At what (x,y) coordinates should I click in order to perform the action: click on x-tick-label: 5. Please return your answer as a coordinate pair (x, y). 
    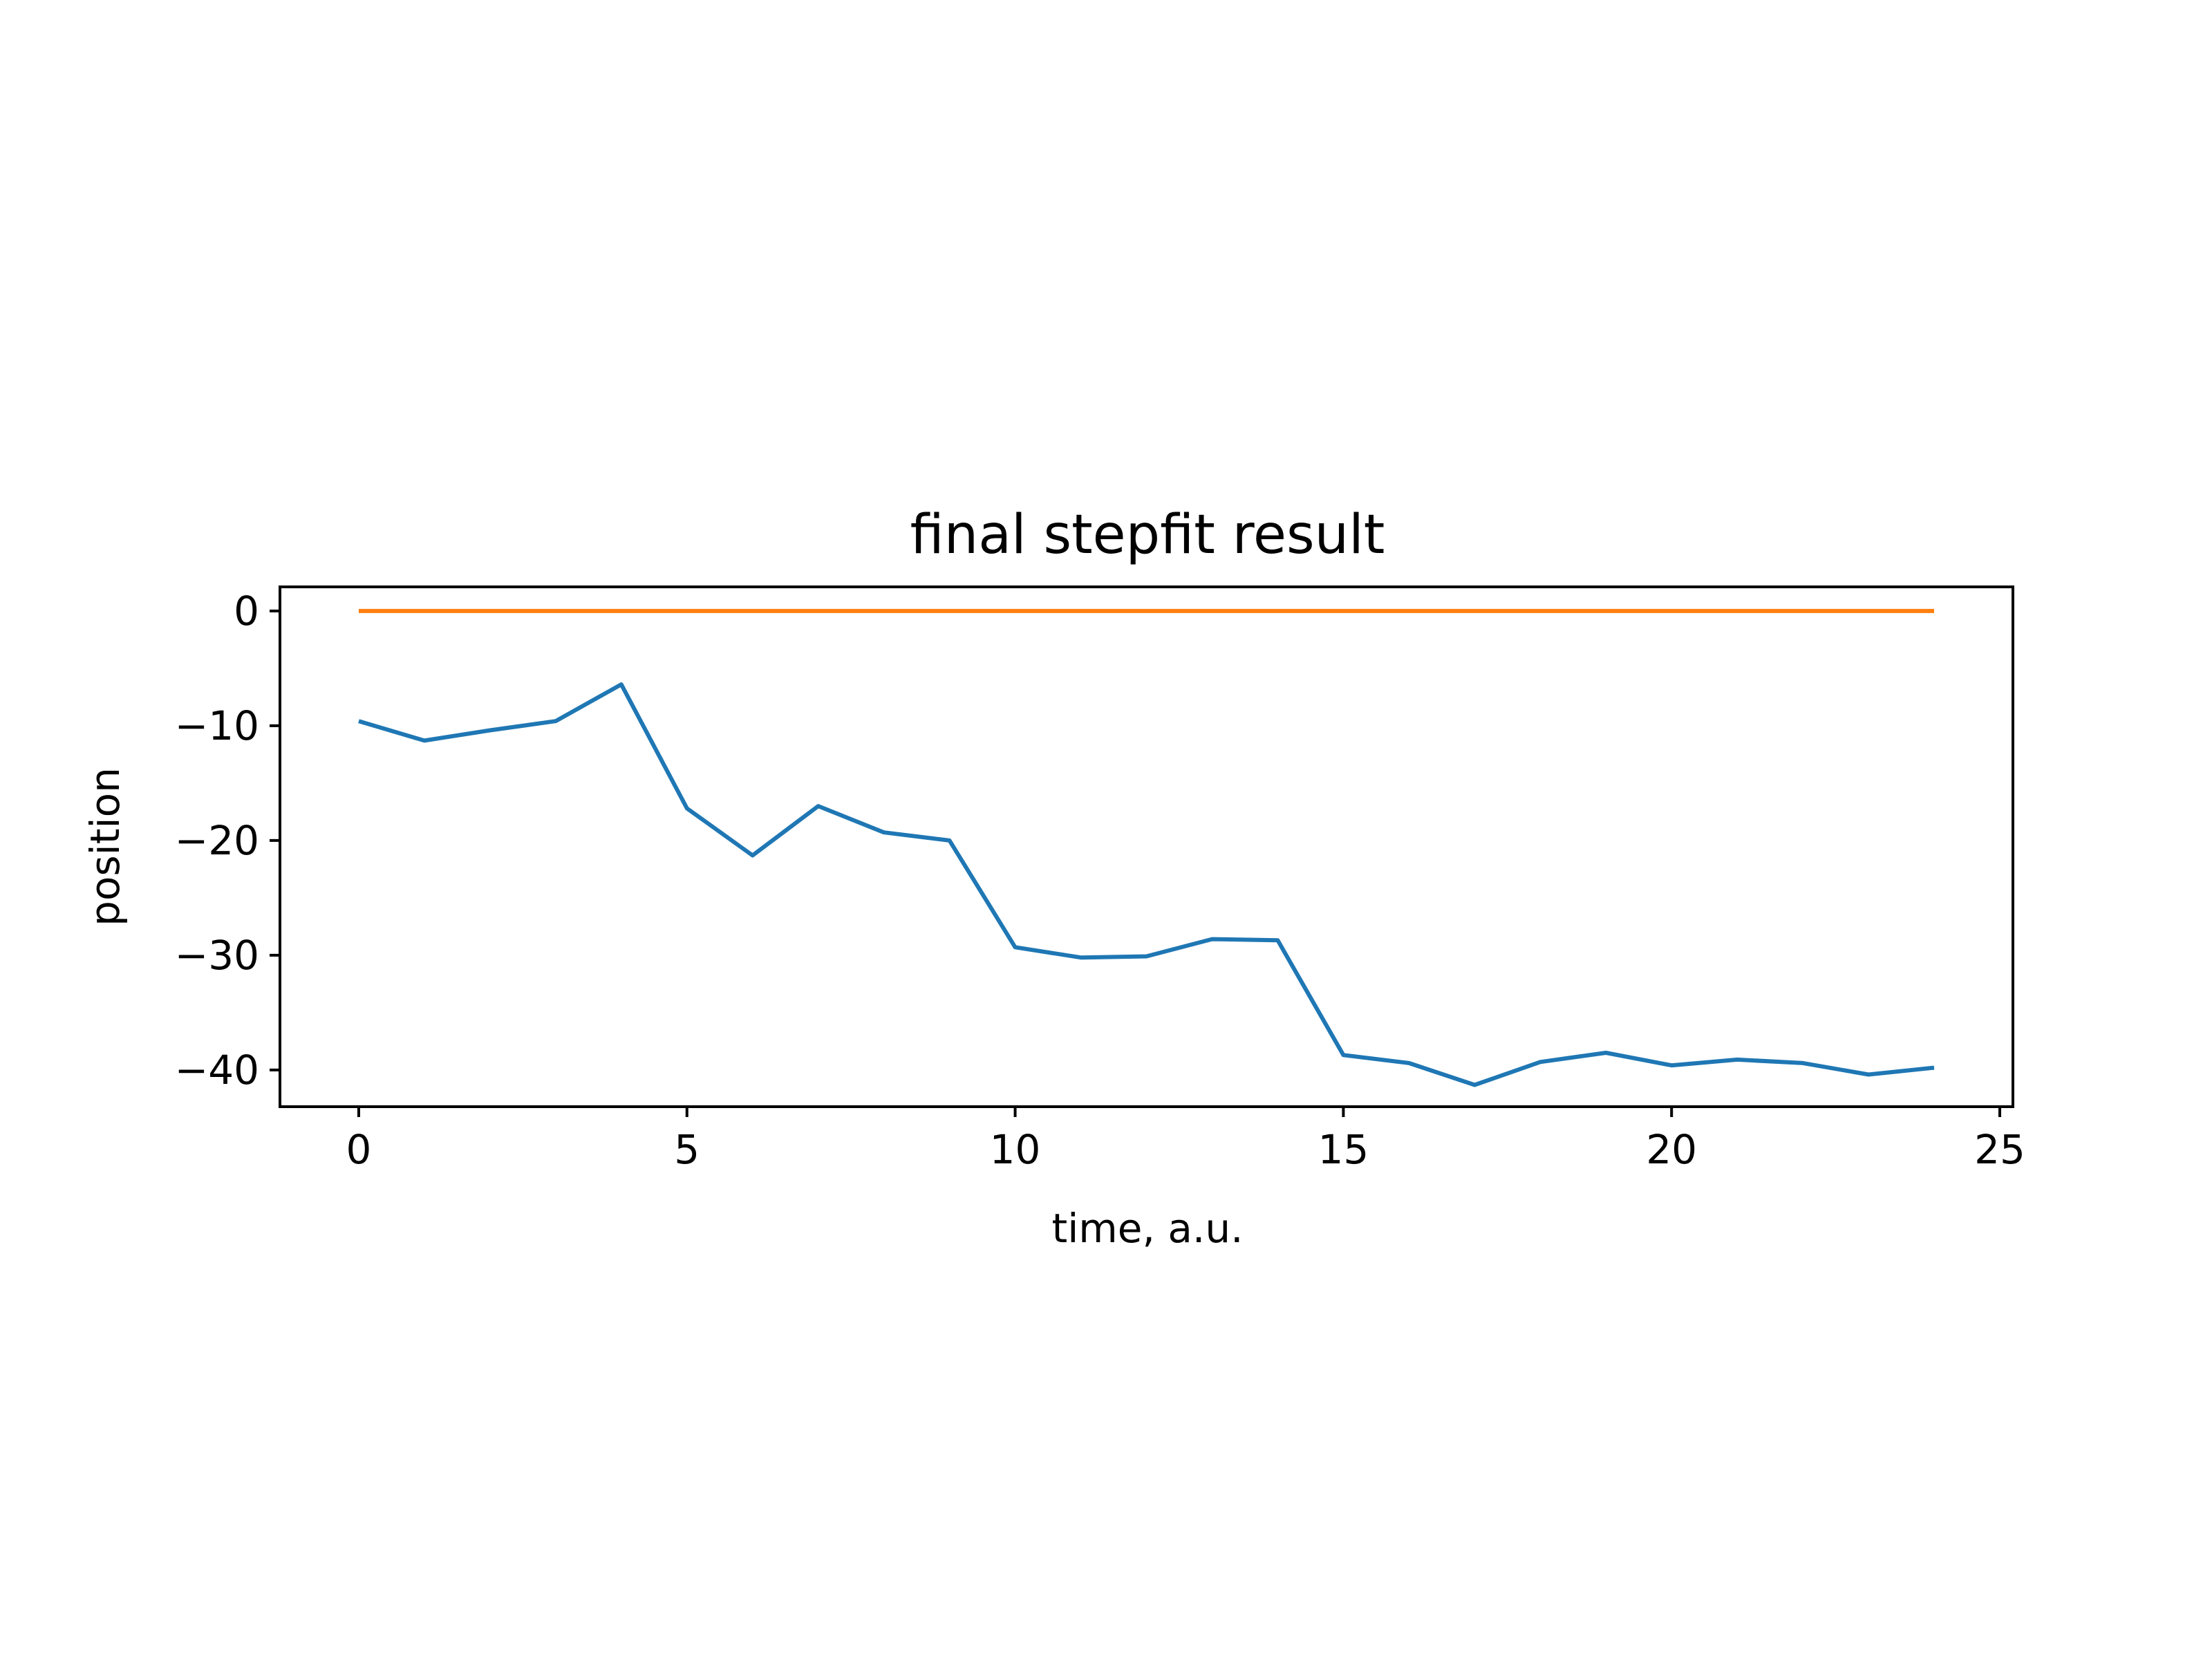
    Looking at the image, I should click on (687, 1149).